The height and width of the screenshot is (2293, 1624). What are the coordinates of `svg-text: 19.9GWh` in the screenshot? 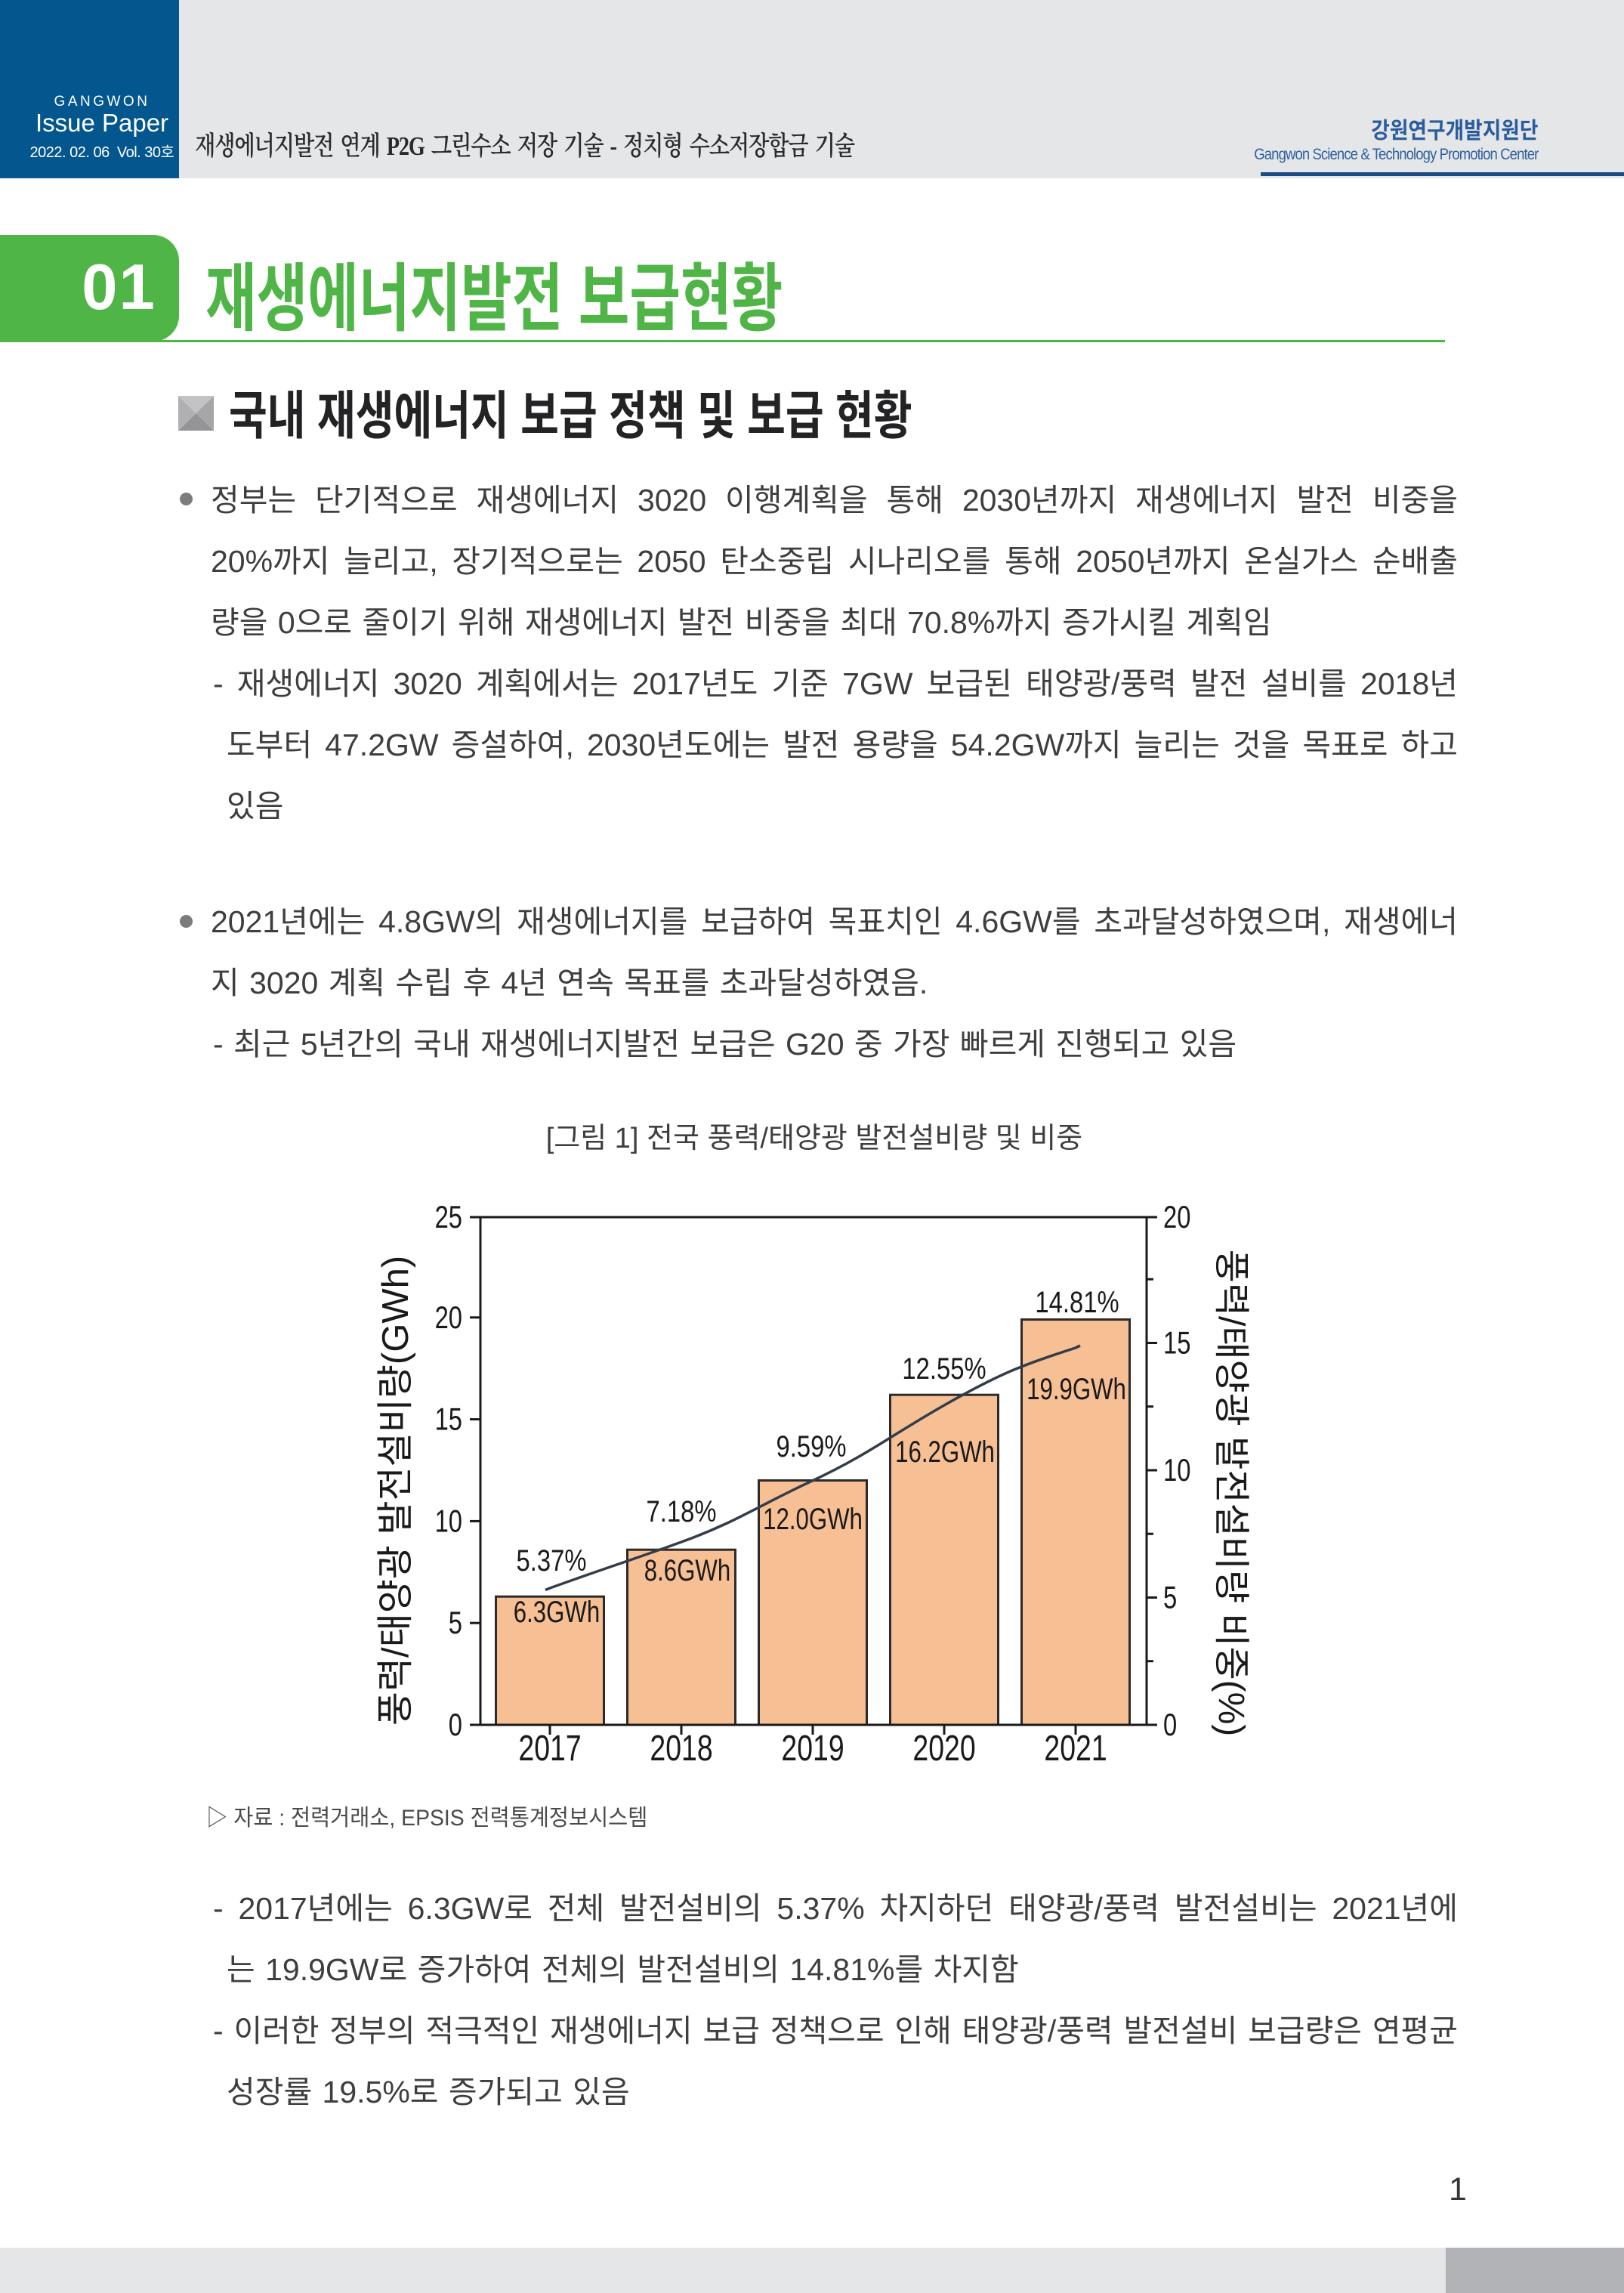 It's located at (1077, 1389).